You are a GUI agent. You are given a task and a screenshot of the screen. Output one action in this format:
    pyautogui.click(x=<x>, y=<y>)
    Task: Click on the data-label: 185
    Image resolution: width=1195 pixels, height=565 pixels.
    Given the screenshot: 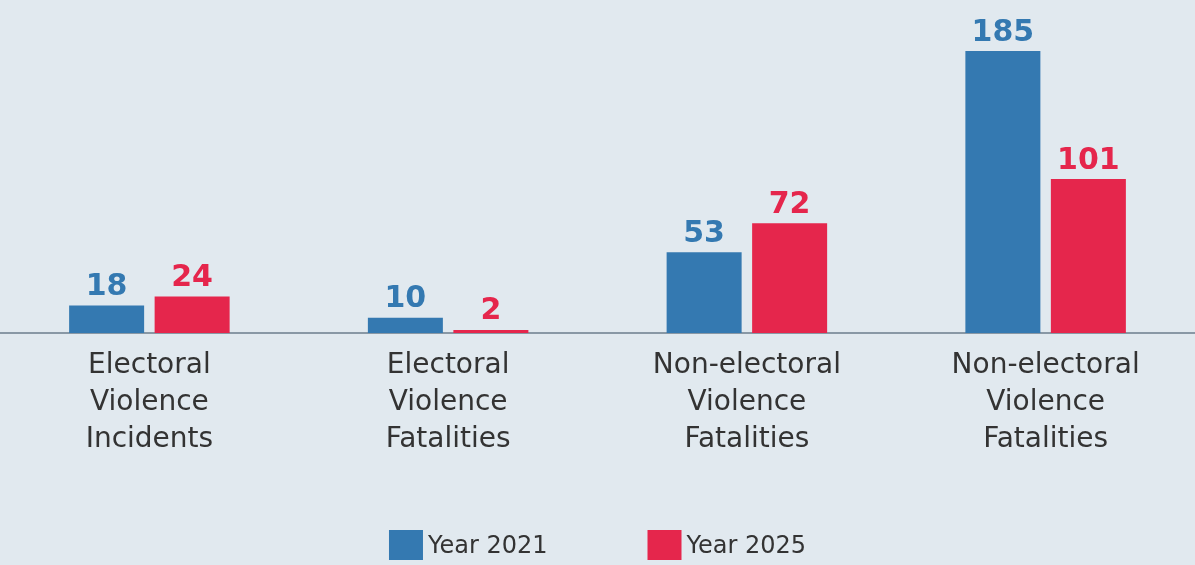 What is the action you would take?
    pyautogui.click(x=1003, y=30)
    